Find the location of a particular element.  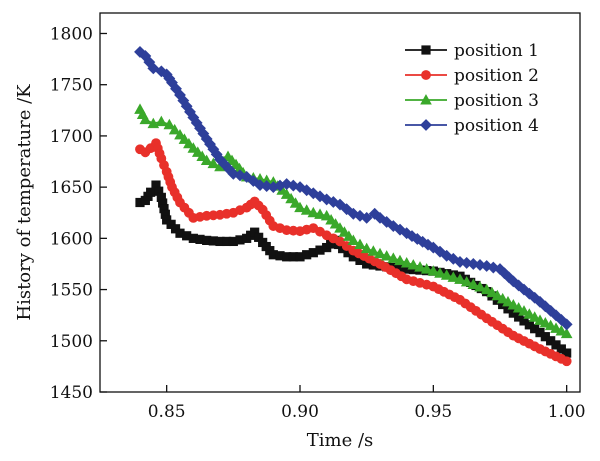

y-tick-label: 1550 is located at coordinates (71, 291).